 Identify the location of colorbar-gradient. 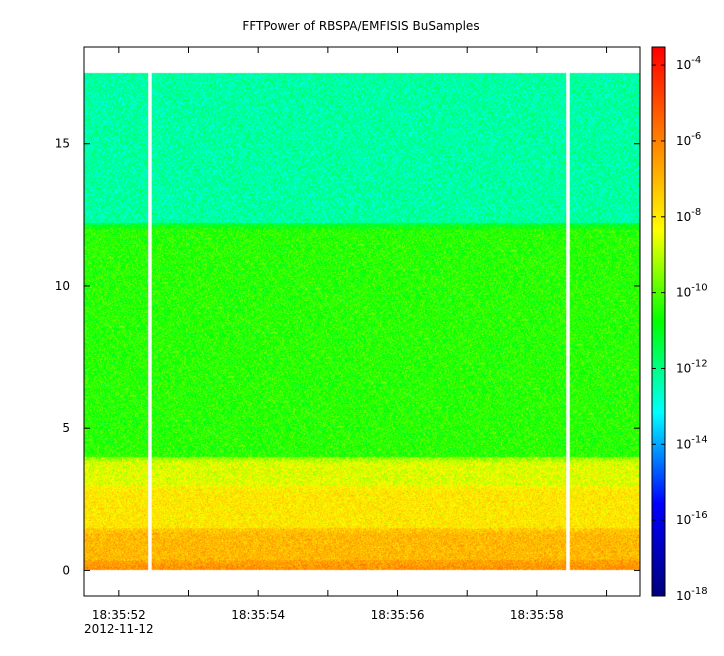
(658, 321).